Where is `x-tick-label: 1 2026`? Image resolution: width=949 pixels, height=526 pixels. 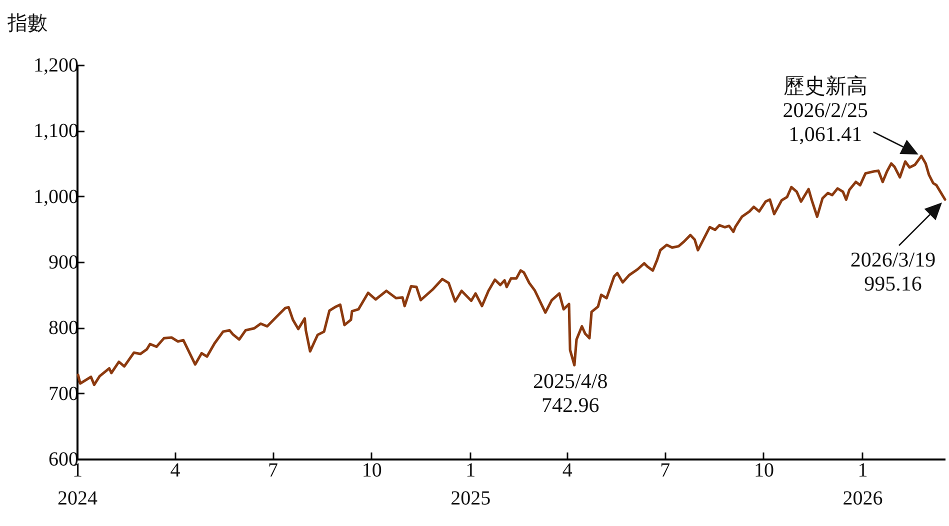
x-tick-label: 1 2026 is located at coordinates (862, 485).